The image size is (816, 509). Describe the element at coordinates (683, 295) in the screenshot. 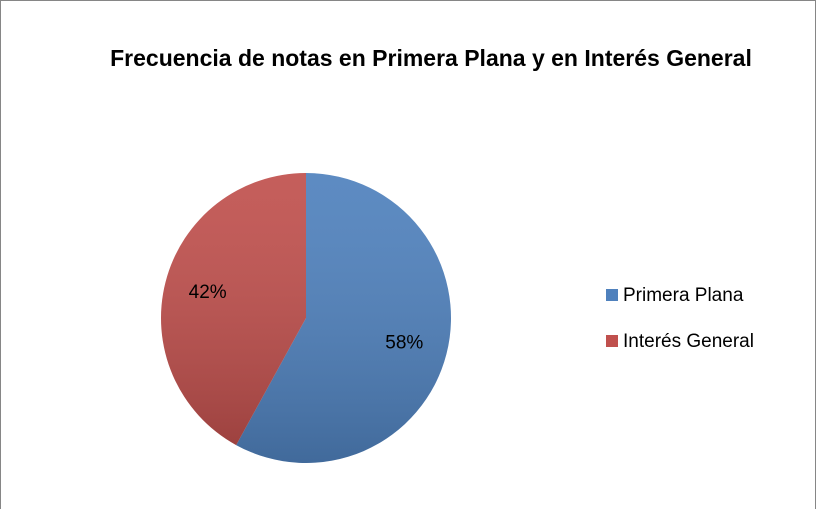

I see `legend-label: Primera Plana` at that location.